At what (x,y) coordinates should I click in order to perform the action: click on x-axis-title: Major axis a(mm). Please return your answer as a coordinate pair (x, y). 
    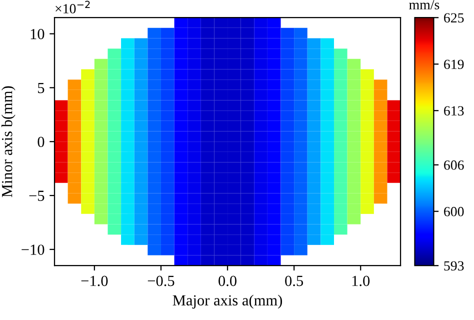
    Looking at the image, I should click on (227, 301).